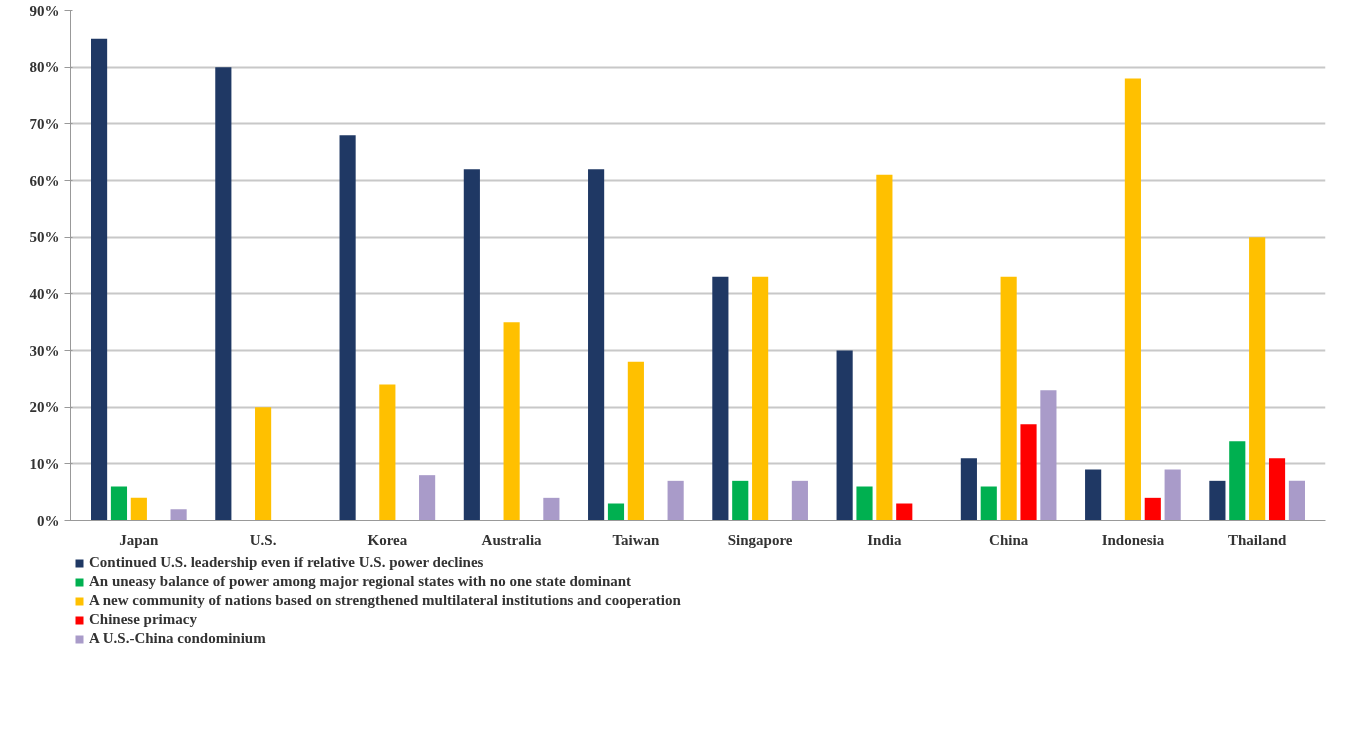 This screenshot has height=752, width=1355. What do you see at coordinates (1257, 539) in the screenshot?
I see `x-tick-label: Thailand` at bounding box center [1257, 539].